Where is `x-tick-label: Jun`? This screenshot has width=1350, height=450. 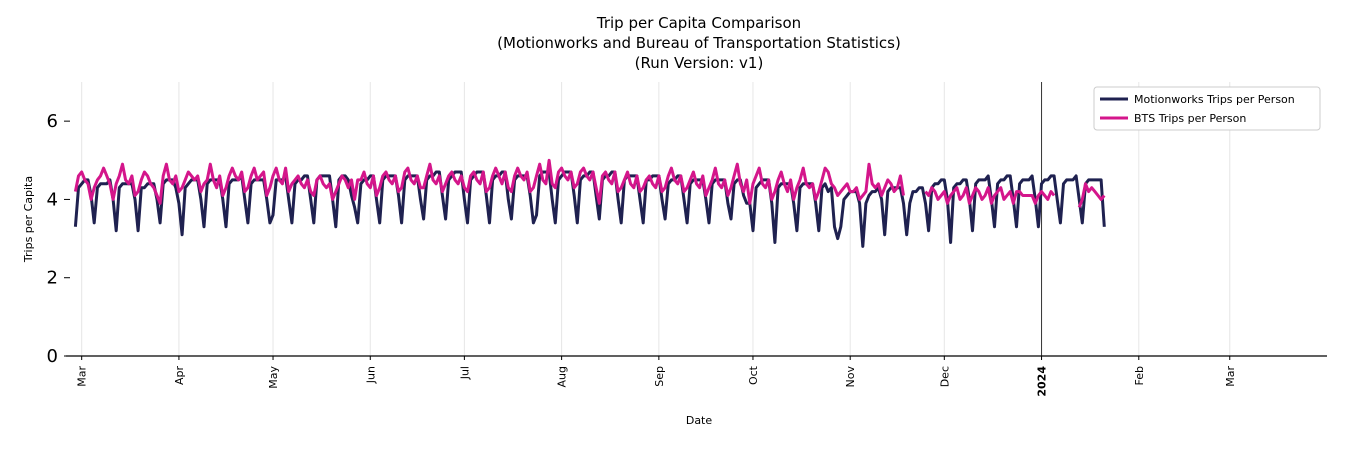 x-tick-label: Jun is located at coordinates (370, 375).